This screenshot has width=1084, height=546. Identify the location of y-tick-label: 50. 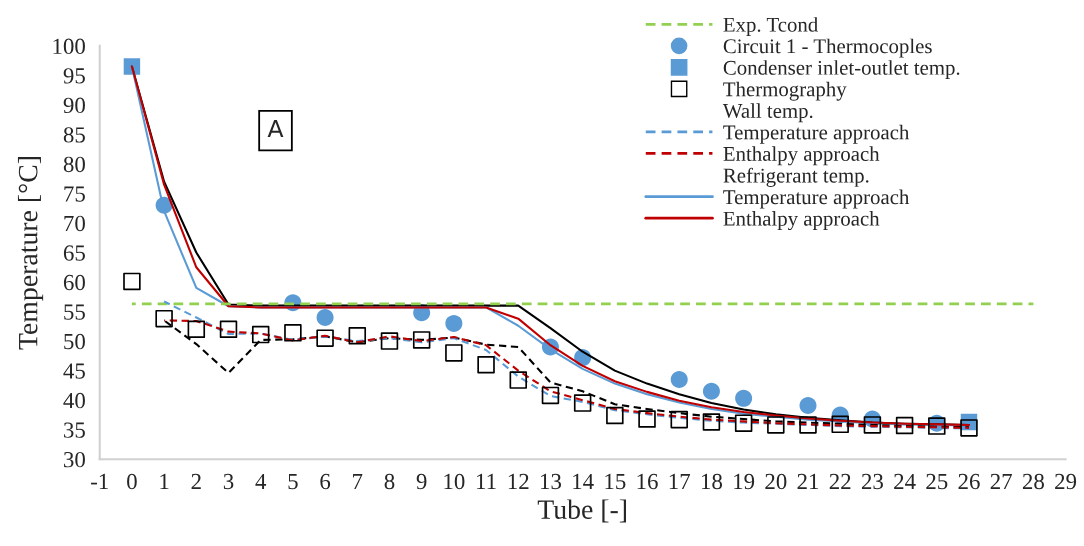
(74, 341).